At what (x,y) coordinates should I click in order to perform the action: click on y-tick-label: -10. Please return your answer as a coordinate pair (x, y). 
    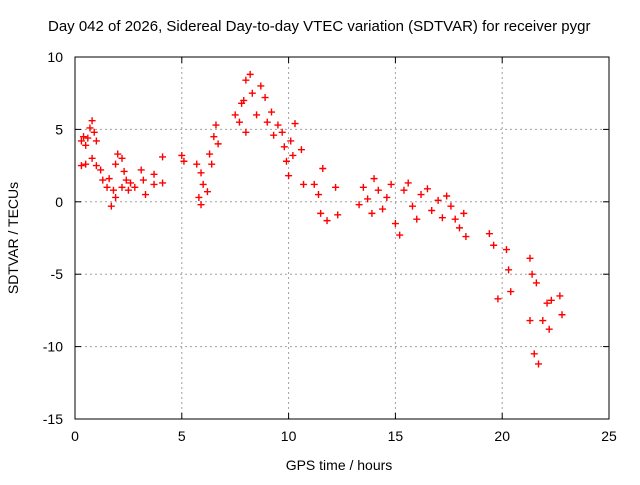
    Looking at the image, I should click on (53, 347).